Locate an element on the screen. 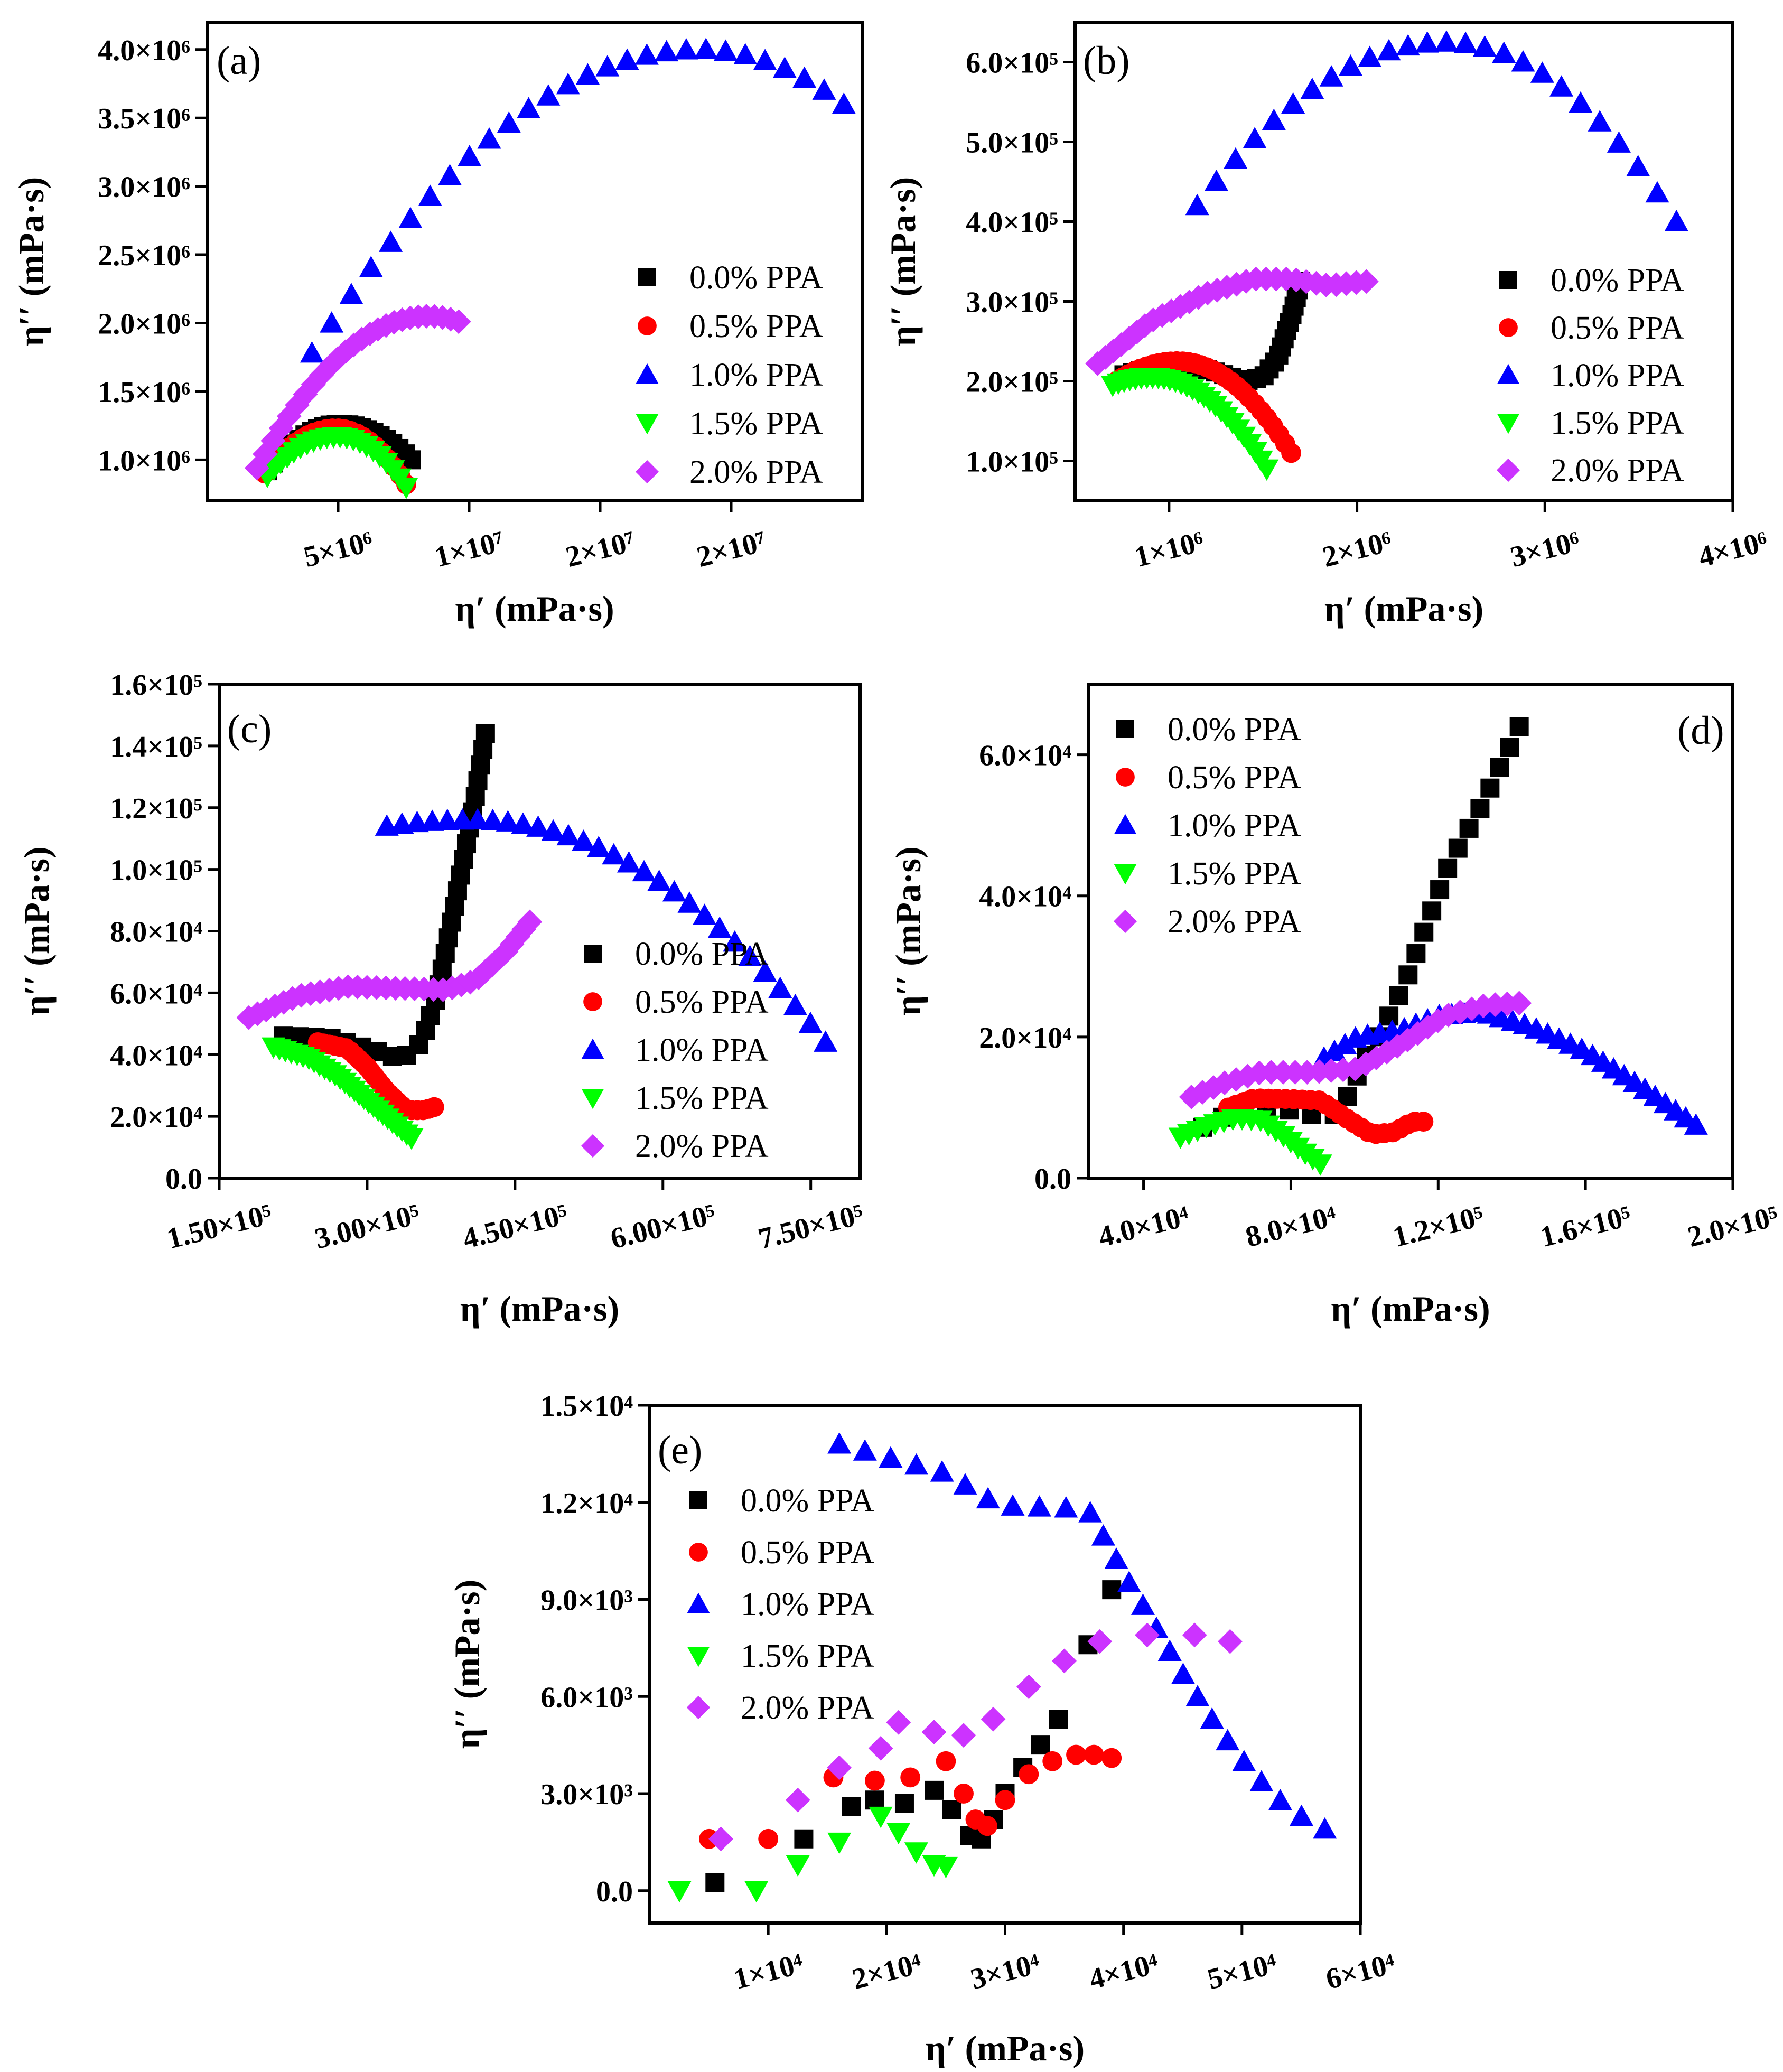 Image resolution: width=1783 pixels, height=2072 pixels. x-tick-label: 2×10⁴ is located at coordinates (887, 1971).